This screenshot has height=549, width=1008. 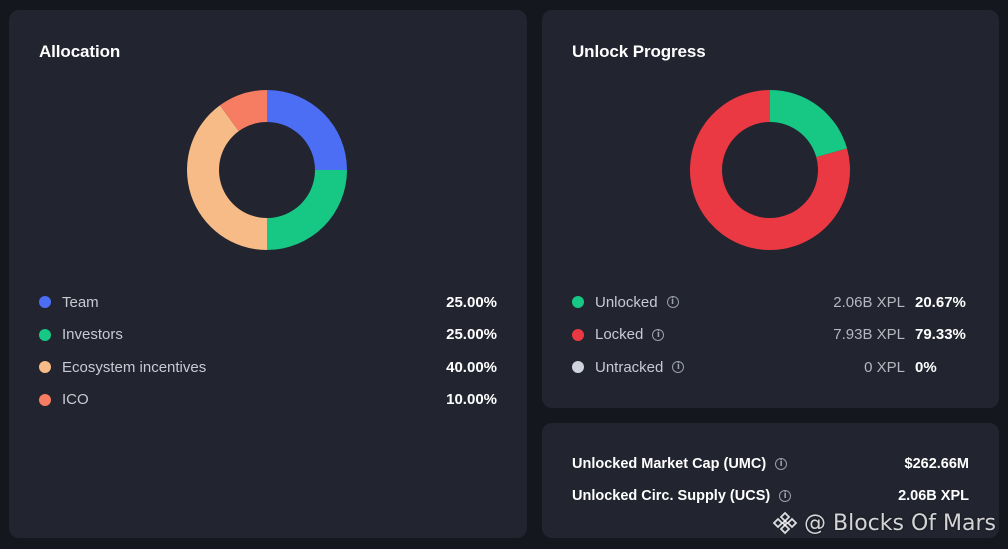 What do you see at coordinates (669, 464) in the screenshot?
I see `metric-label: Unlocked Market Cap (UMC)` at bounding box center [669, 464].